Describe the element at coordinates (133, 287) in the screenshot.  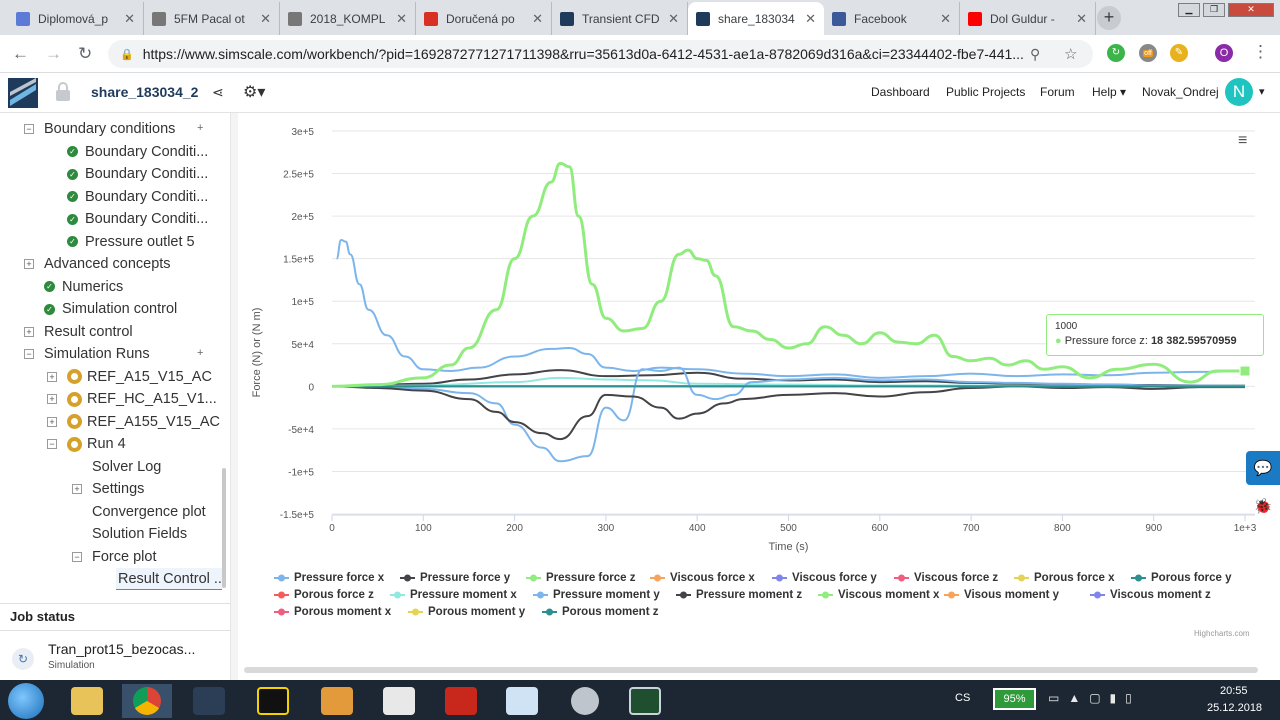
I see `tree-item: ✓ Numerics` at that location.